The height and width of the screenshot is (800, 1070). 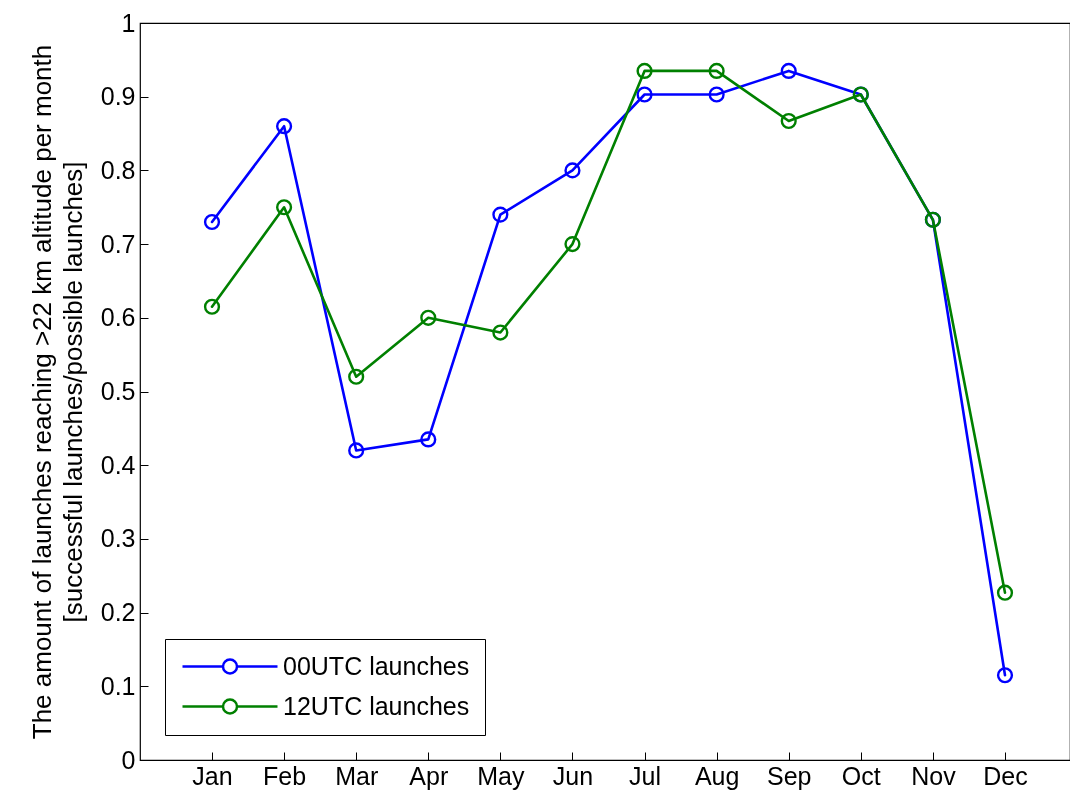 I want to click on x-tick-label: Sep, so click(x=789, y=775).